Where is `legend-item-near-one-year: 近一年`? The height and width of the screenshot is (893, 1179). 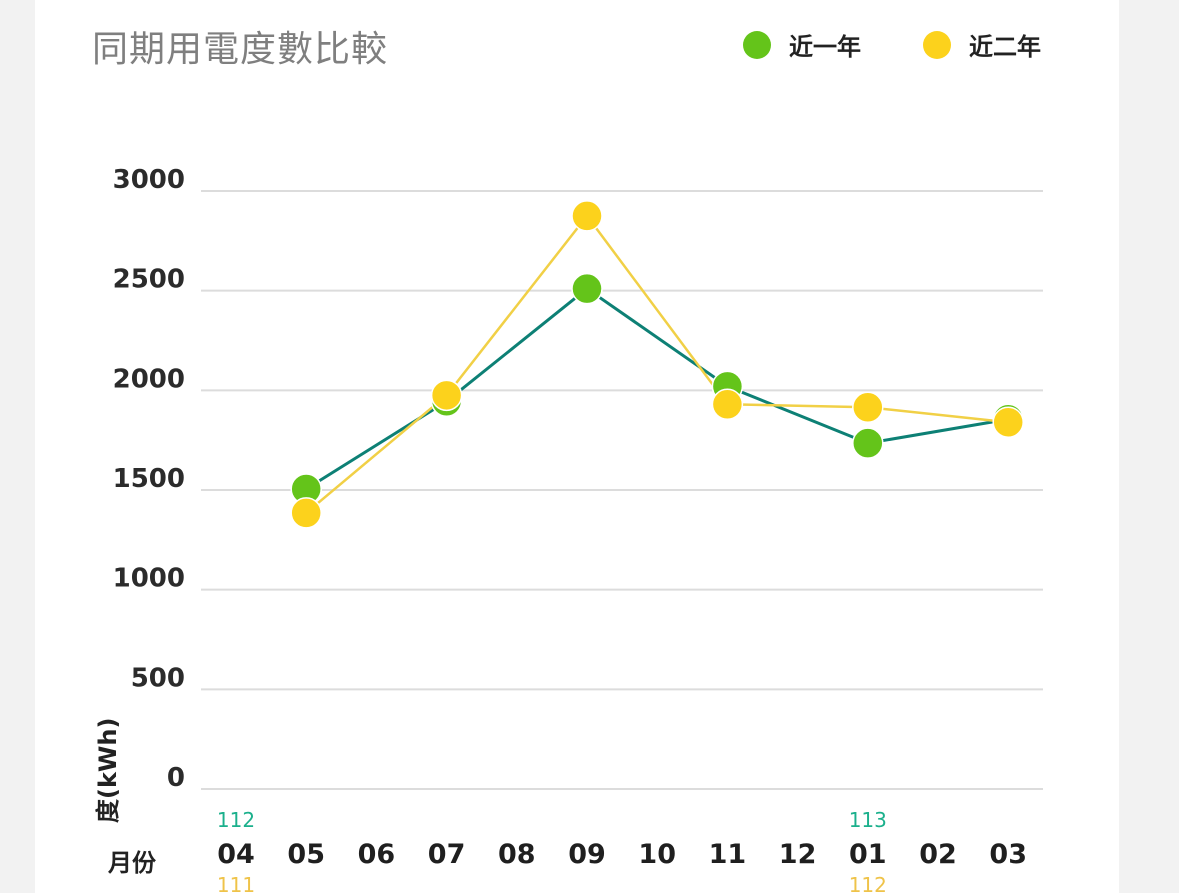
legend-item-near-one-year: 近一年 is located at coordinates (802, 44).